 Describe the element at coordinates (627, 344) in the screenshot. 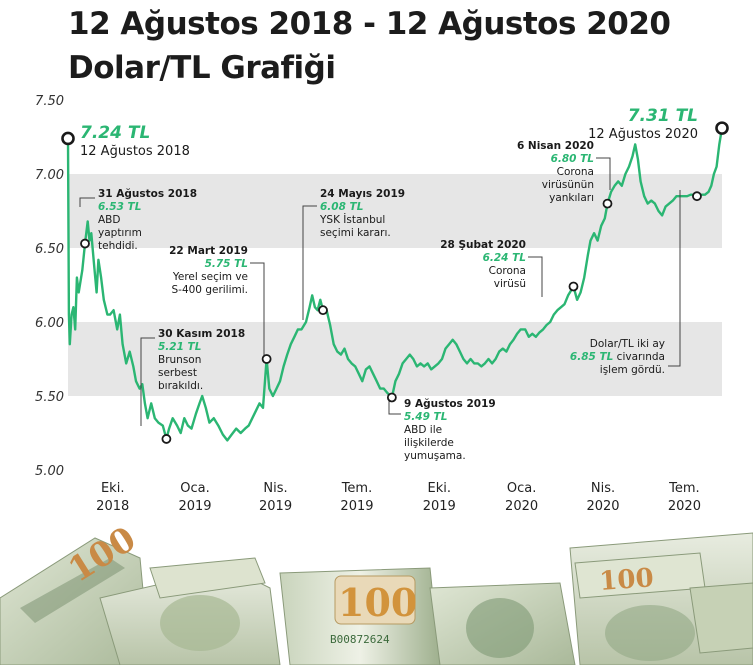

I see `annotation-text: Dolar/TL iki ay` at that location.